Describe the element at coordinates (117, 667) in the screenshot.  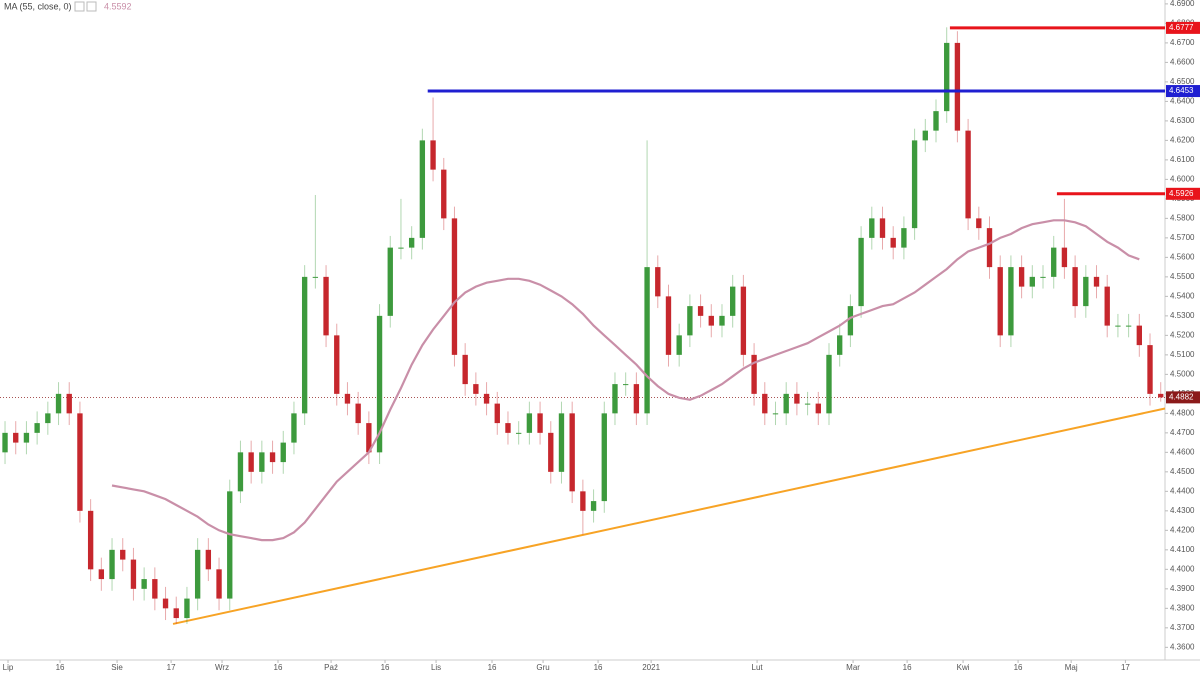
I see `x-tick-label: Sie` at that location.